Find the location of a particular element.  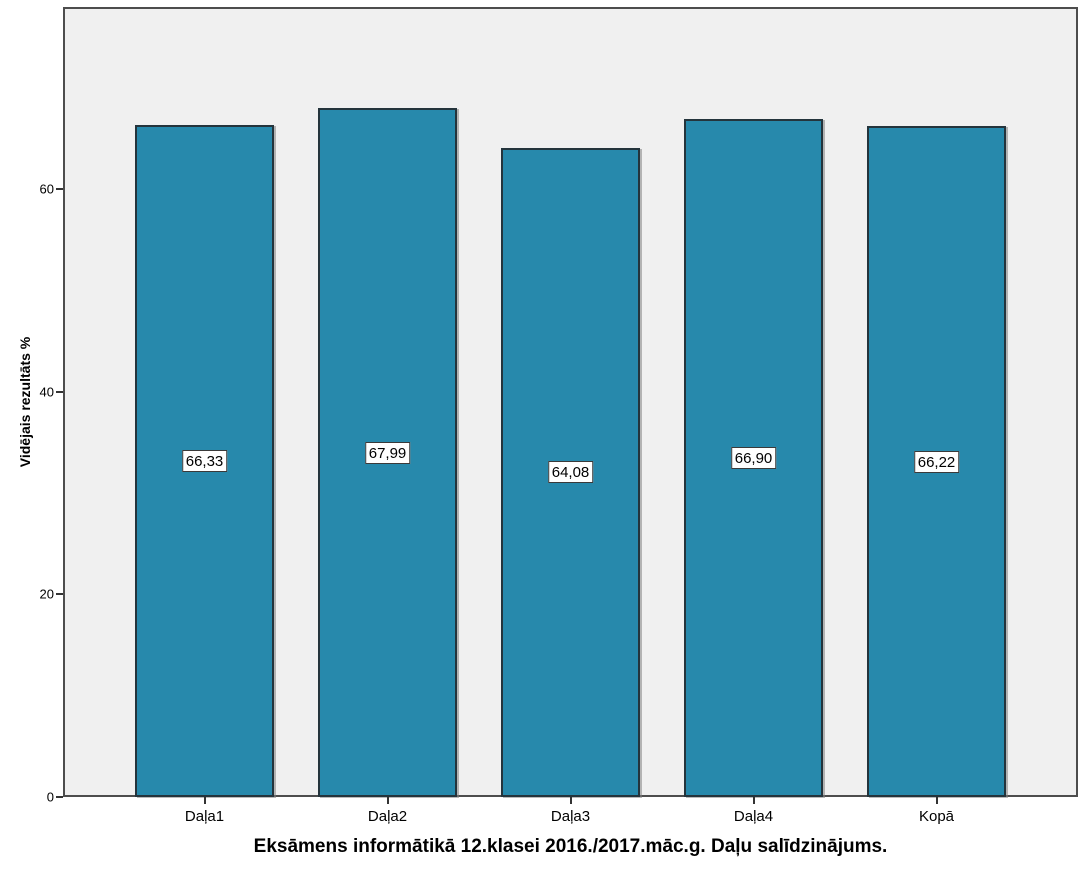

y-axis-tick-label: 40 is located at coordinates (46, 392).